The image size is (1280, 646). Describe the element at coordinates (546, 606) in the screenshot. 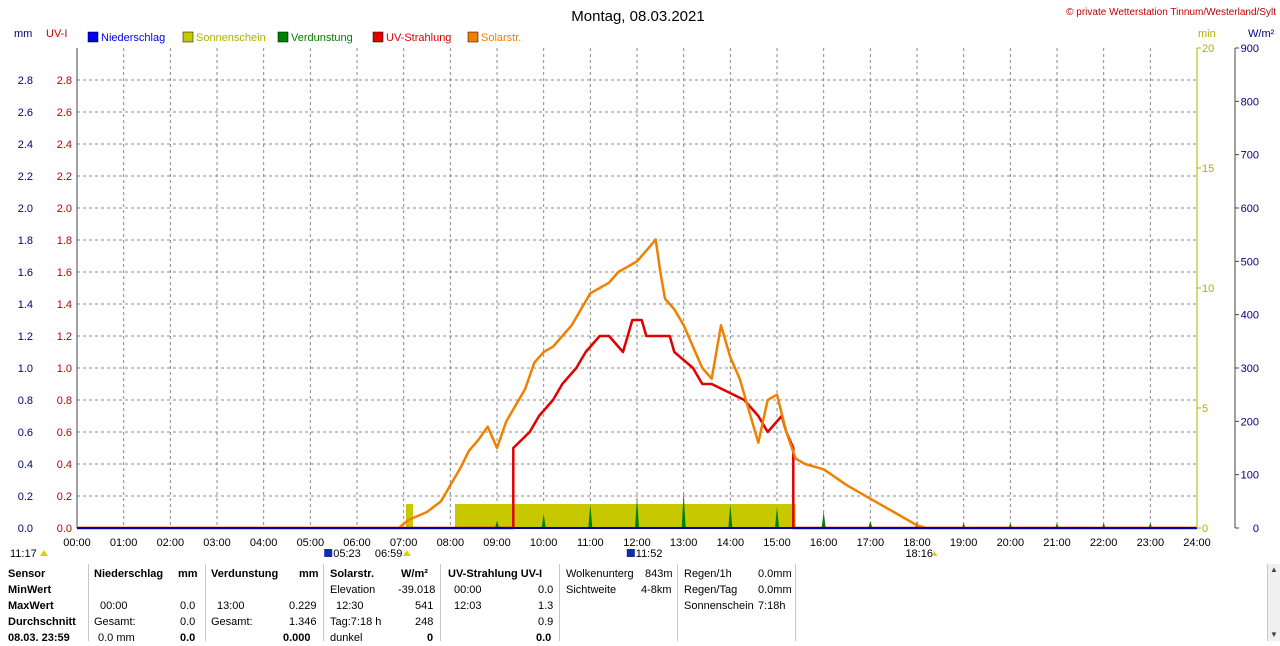

I see `uv-r2-val: 1.3` at that location.